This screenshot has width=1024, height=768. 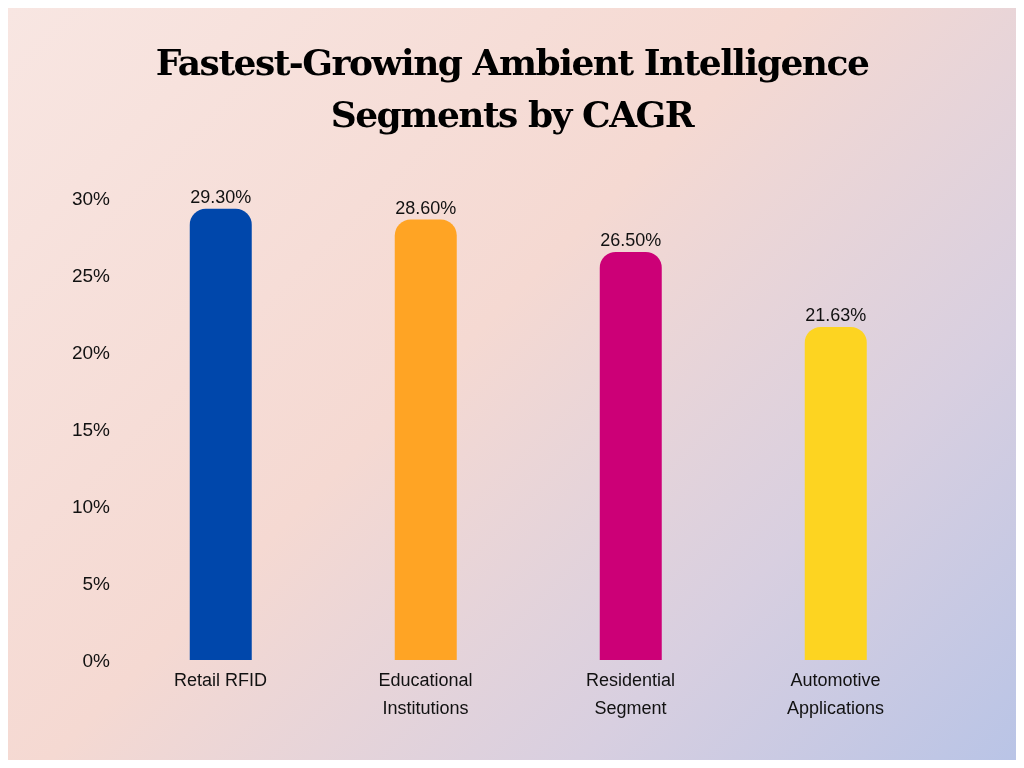 I want to click on y-tick-label: 20%, so click(x=91, y=352).